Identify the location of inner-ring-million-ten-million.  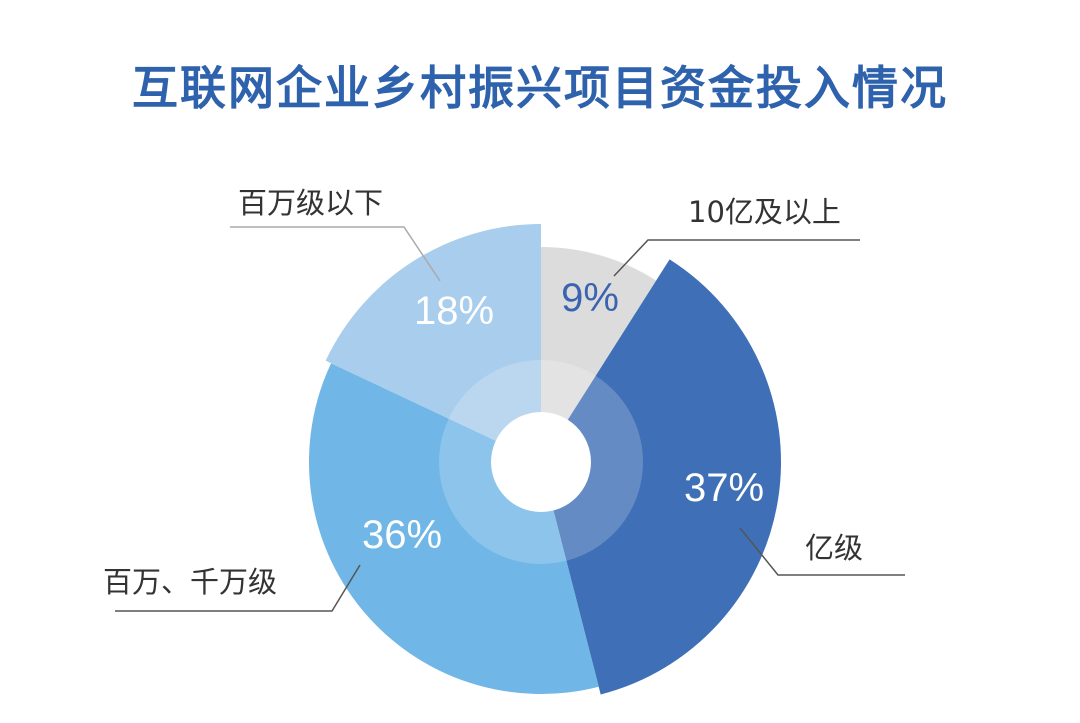
(502, 491).